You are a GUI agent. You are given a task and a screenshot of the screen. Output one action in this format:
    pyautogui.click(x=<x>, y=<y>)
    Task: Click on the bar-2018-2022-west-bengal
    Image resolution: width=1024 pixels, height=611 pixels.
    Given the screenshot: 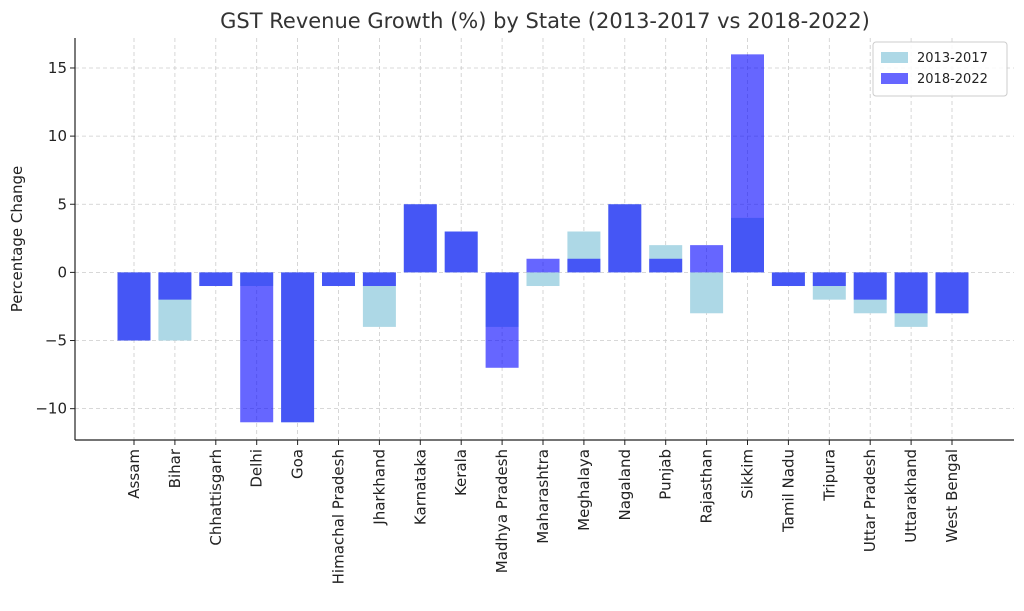 What is the action you would take?
    pyautogui.click(x=952, y=293)
    